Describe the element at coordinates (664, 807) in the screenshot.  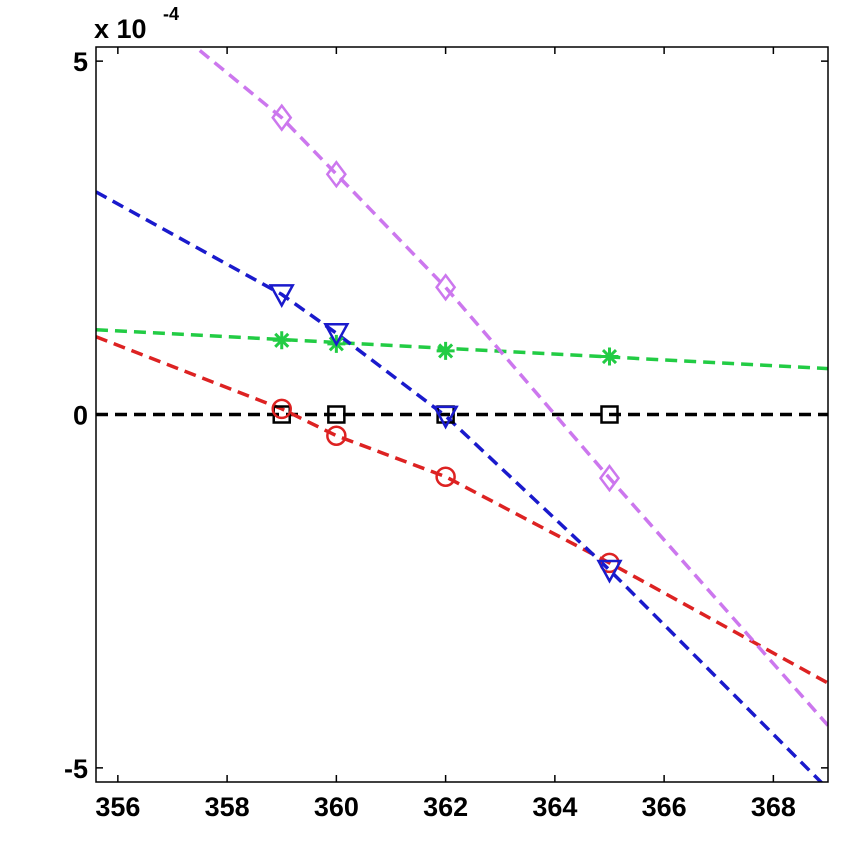
I see `x-tick-label: 366` at that location.